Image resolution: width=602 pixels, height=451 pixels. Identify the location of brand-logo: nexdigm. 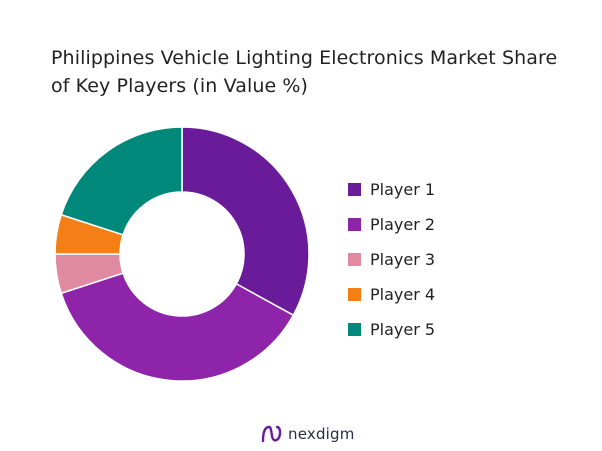
(308, 434).